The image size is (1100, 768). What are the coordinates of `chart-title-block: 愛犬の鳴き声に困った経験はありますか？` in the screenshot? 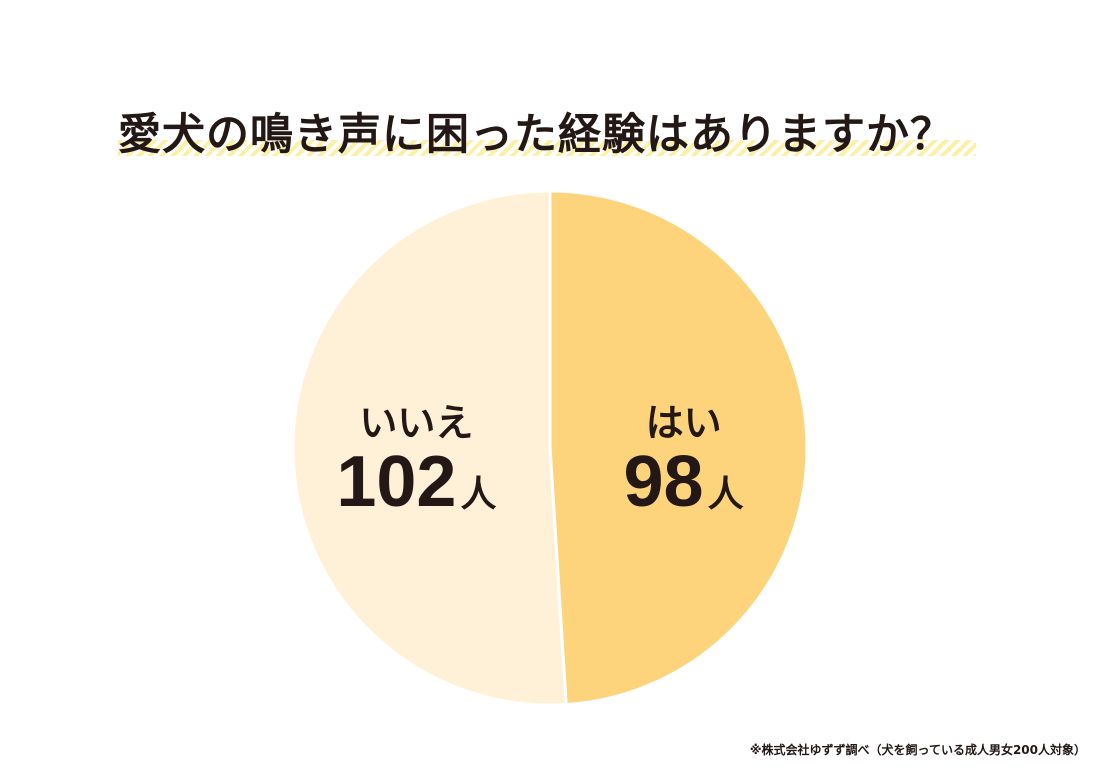 It's located at (558, 131).